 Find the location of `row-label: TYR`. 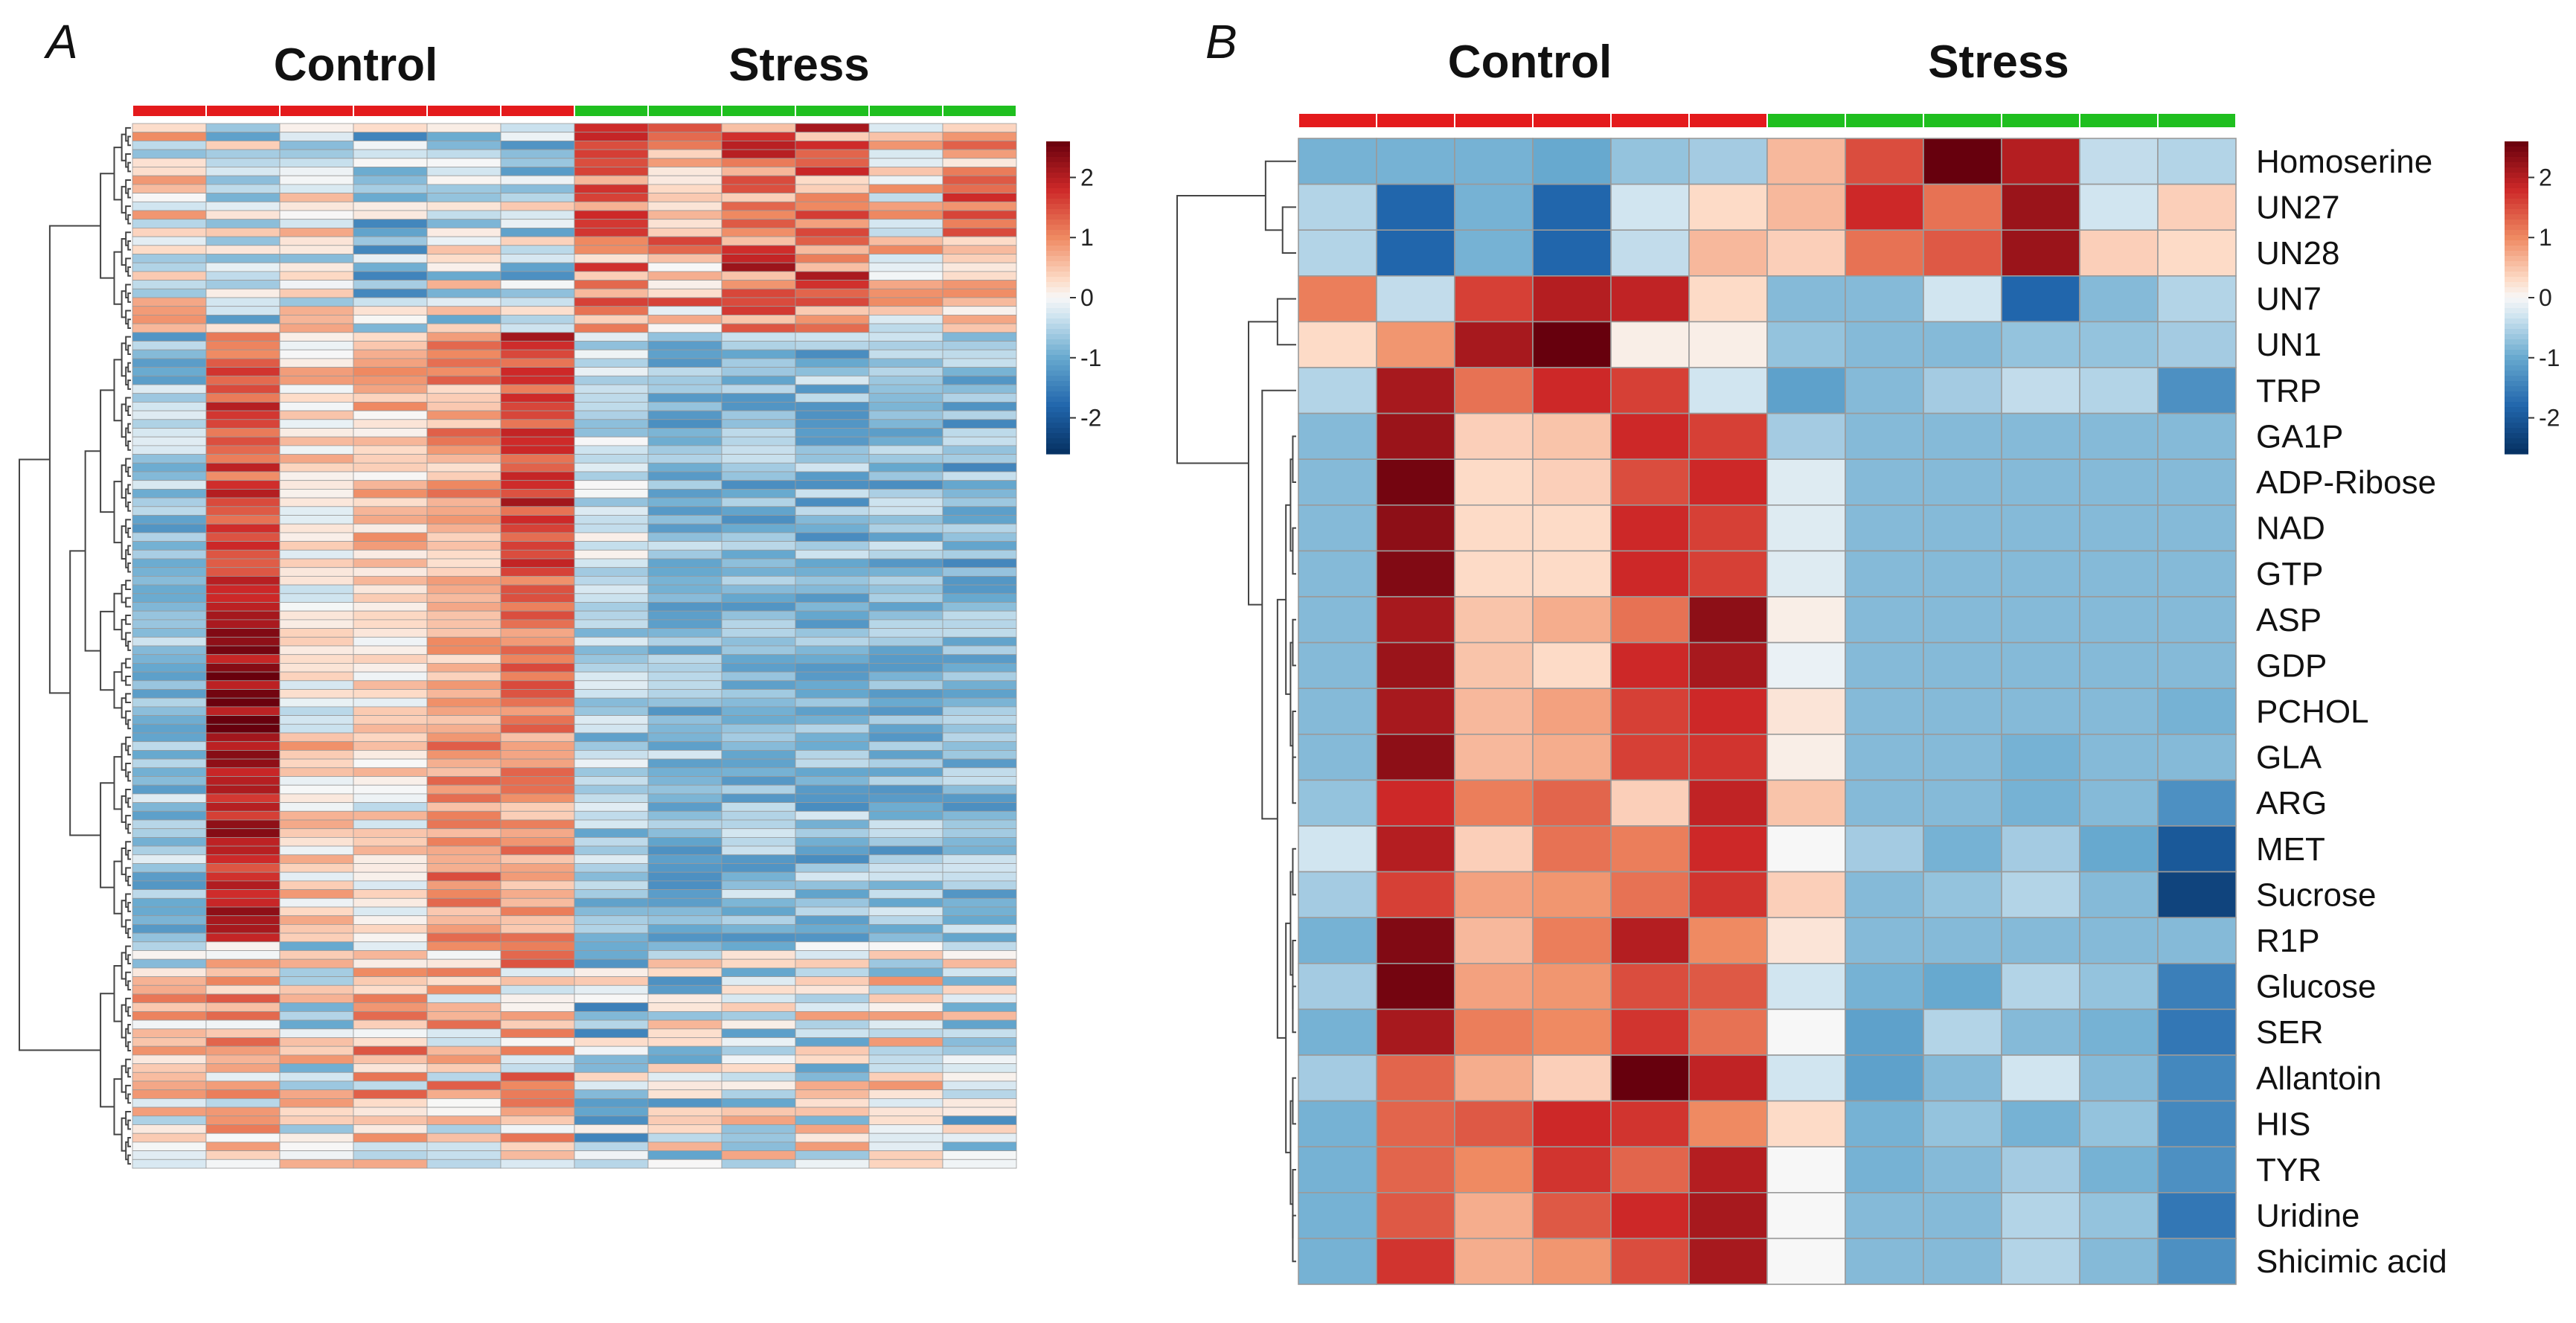

row-label: TYR is located at coordinates (2289, 1170).